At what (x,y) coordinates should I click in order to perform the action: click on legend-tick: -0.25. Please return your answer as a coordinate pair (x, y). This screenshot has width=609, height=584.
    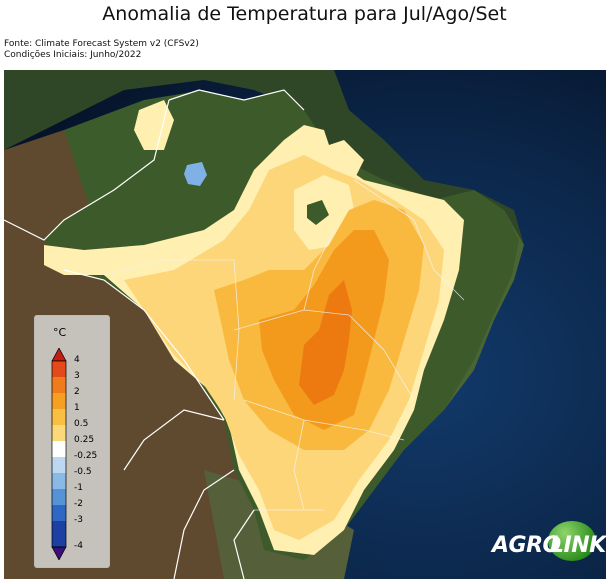
    Looking at the image, I should click on (86, 456).